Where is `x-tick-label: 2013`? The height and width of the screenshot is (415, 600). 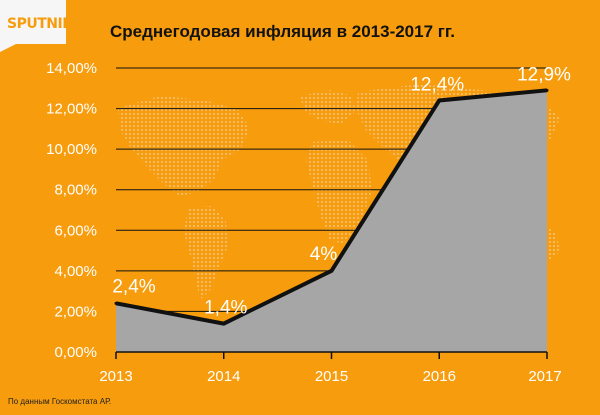
x-tick-label: 2013 is located at coordinates (115, 376).